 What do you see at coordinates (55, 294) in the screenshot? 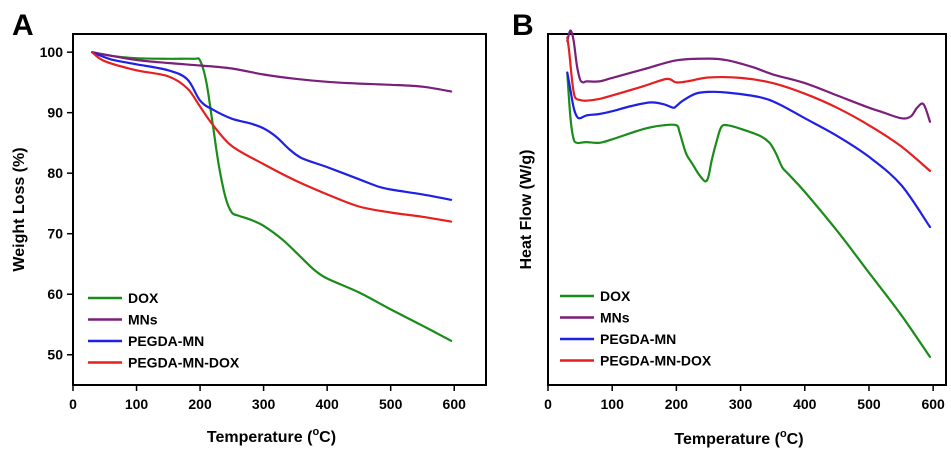
I see `y-tick-label: 60` at bounding box center [55, 294].